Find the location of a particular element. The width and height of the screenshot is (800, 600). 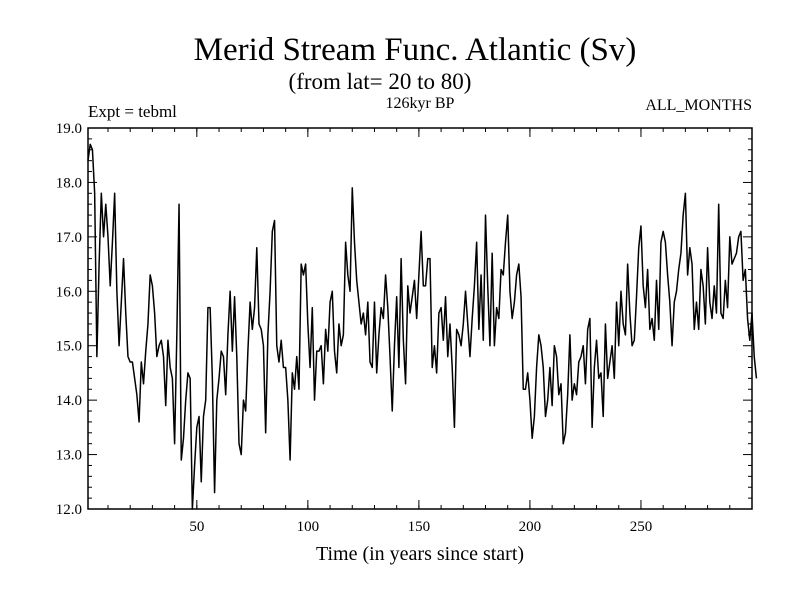

chart-subtitle: (from lat= 20 to 80) is located at coordinates (380, 81).